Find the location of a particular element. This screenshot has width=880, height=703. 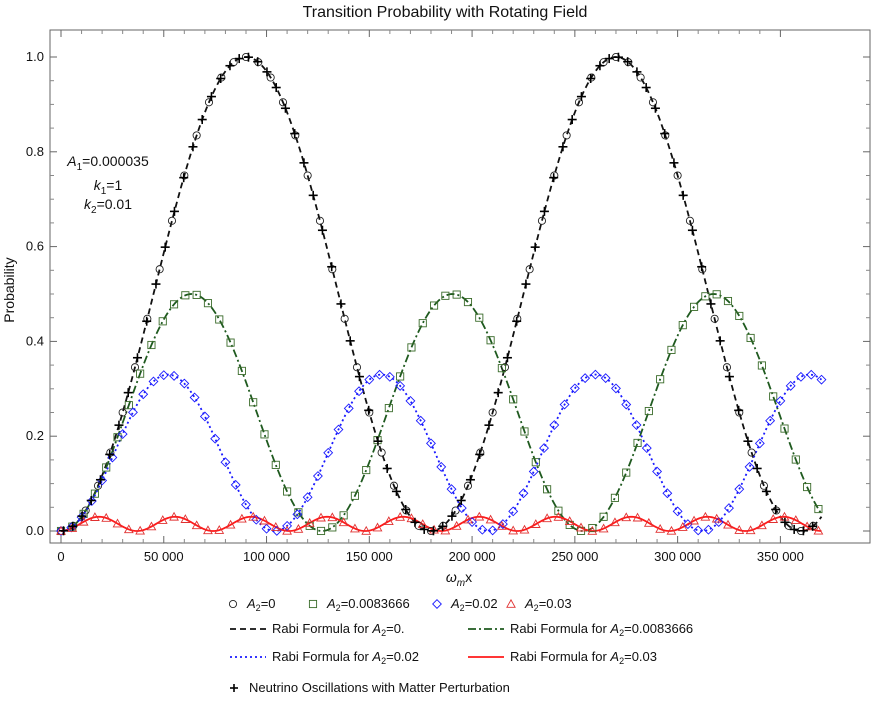

y-tick-label: 1.0 is located at coordinates (35, 56).